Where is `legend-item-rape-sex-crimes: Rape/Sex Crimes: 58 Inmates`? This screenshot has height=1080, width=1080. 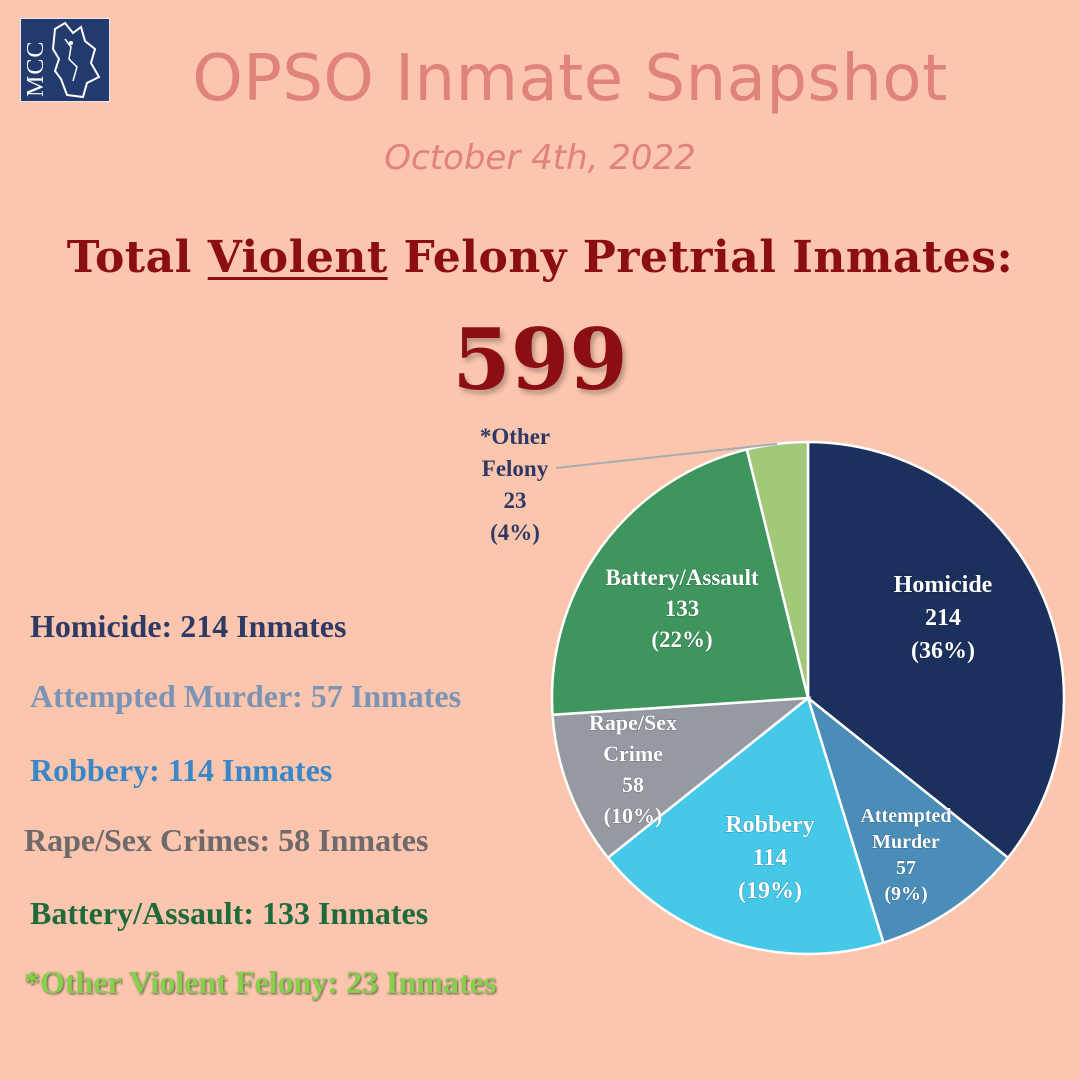 legend-item-rape-sex-crimes: Rape/Sex Crimes: 58 Inmates is located at coordinates (226, 840).